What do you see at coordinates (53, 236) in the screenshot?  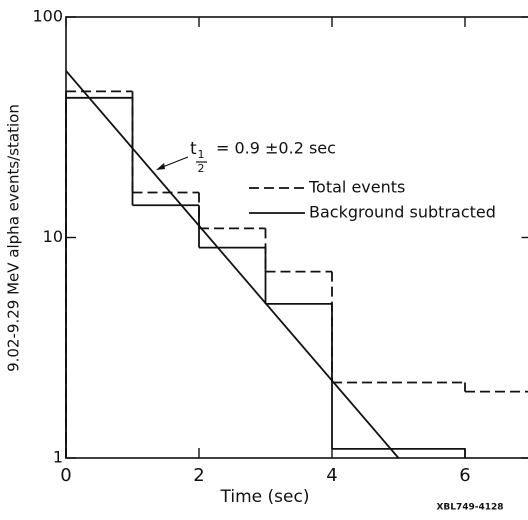 I see `y-tick-label: 10` at bounding box center [53, 236].